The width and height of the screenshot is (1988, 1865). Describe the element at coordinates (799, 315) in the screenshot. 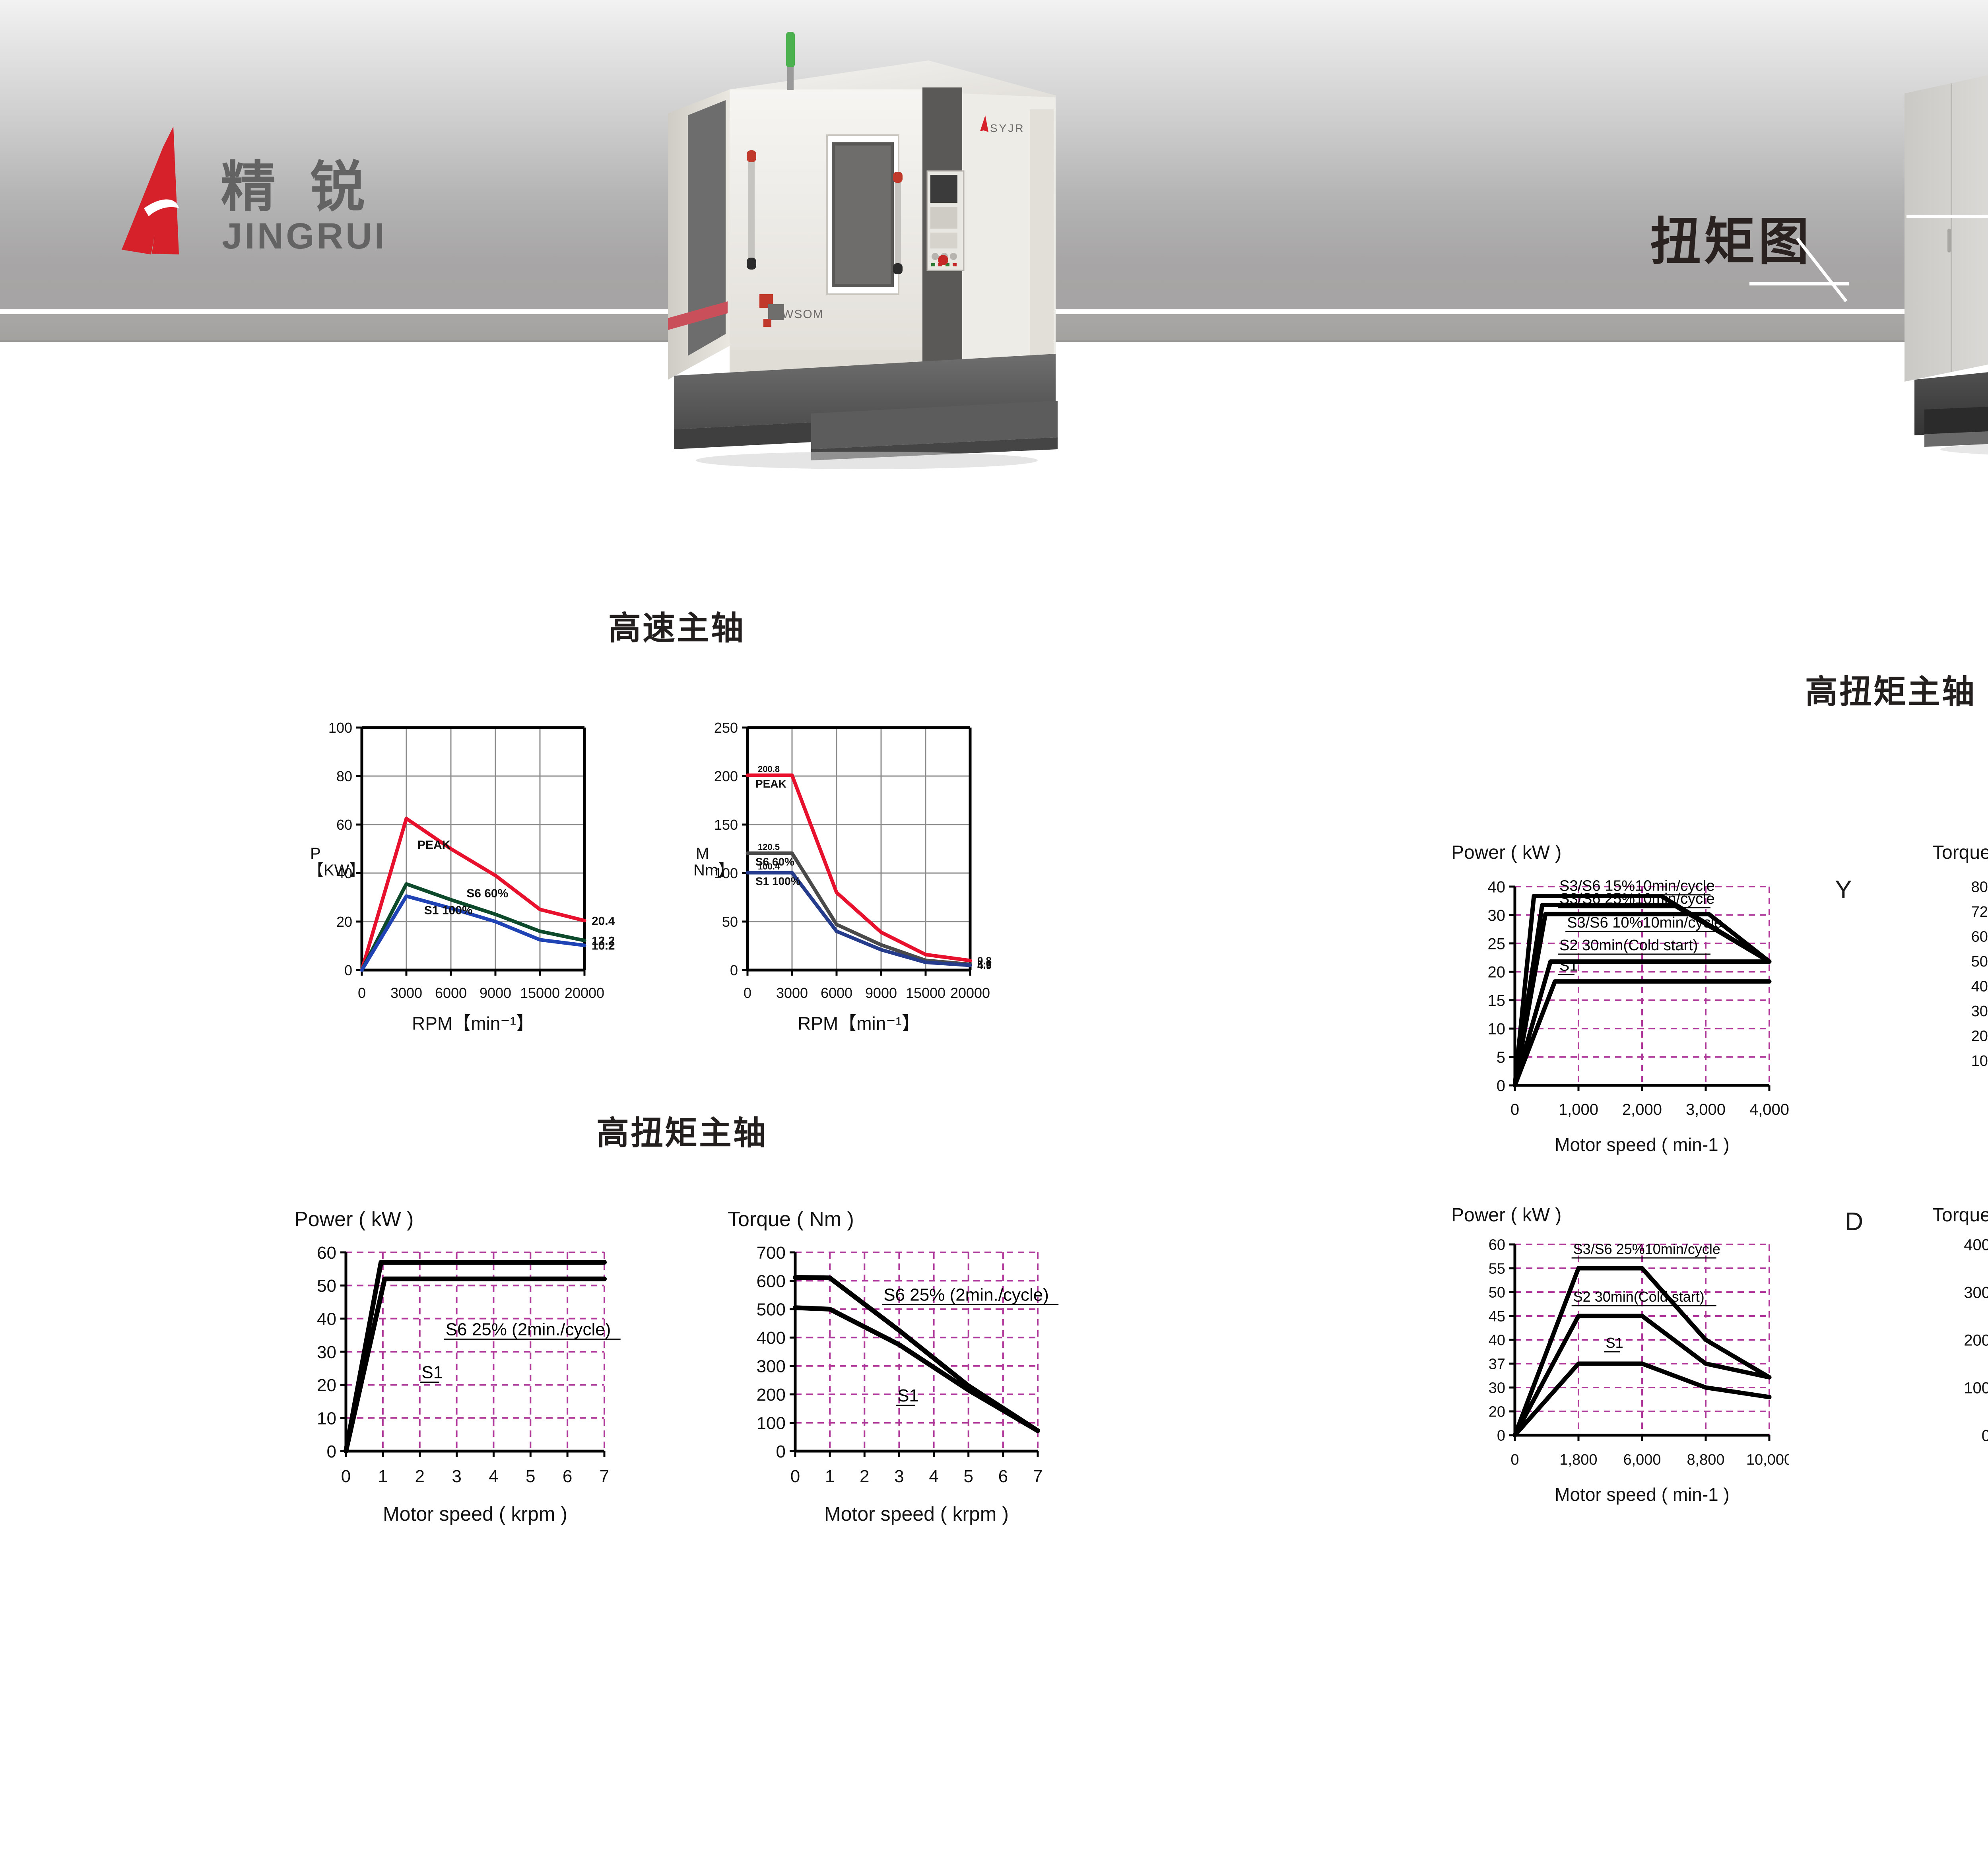

I see `svg-text: JWSOM` at that location.